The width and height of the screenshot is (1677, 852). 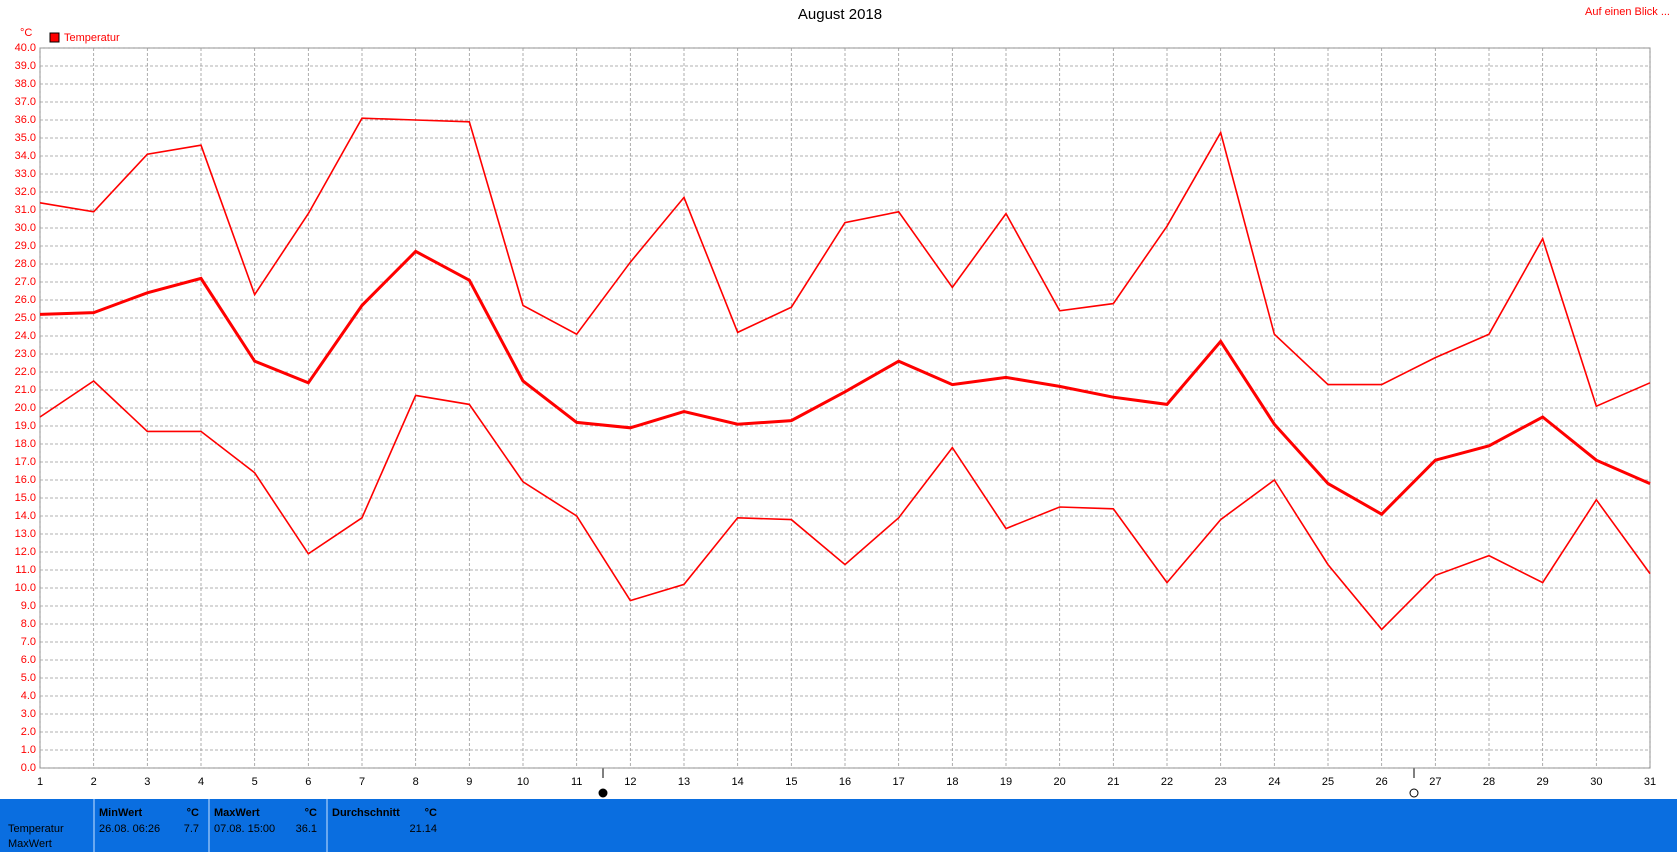 I want to click on y-tick-label: 33.0, so click(x=25, y=174).